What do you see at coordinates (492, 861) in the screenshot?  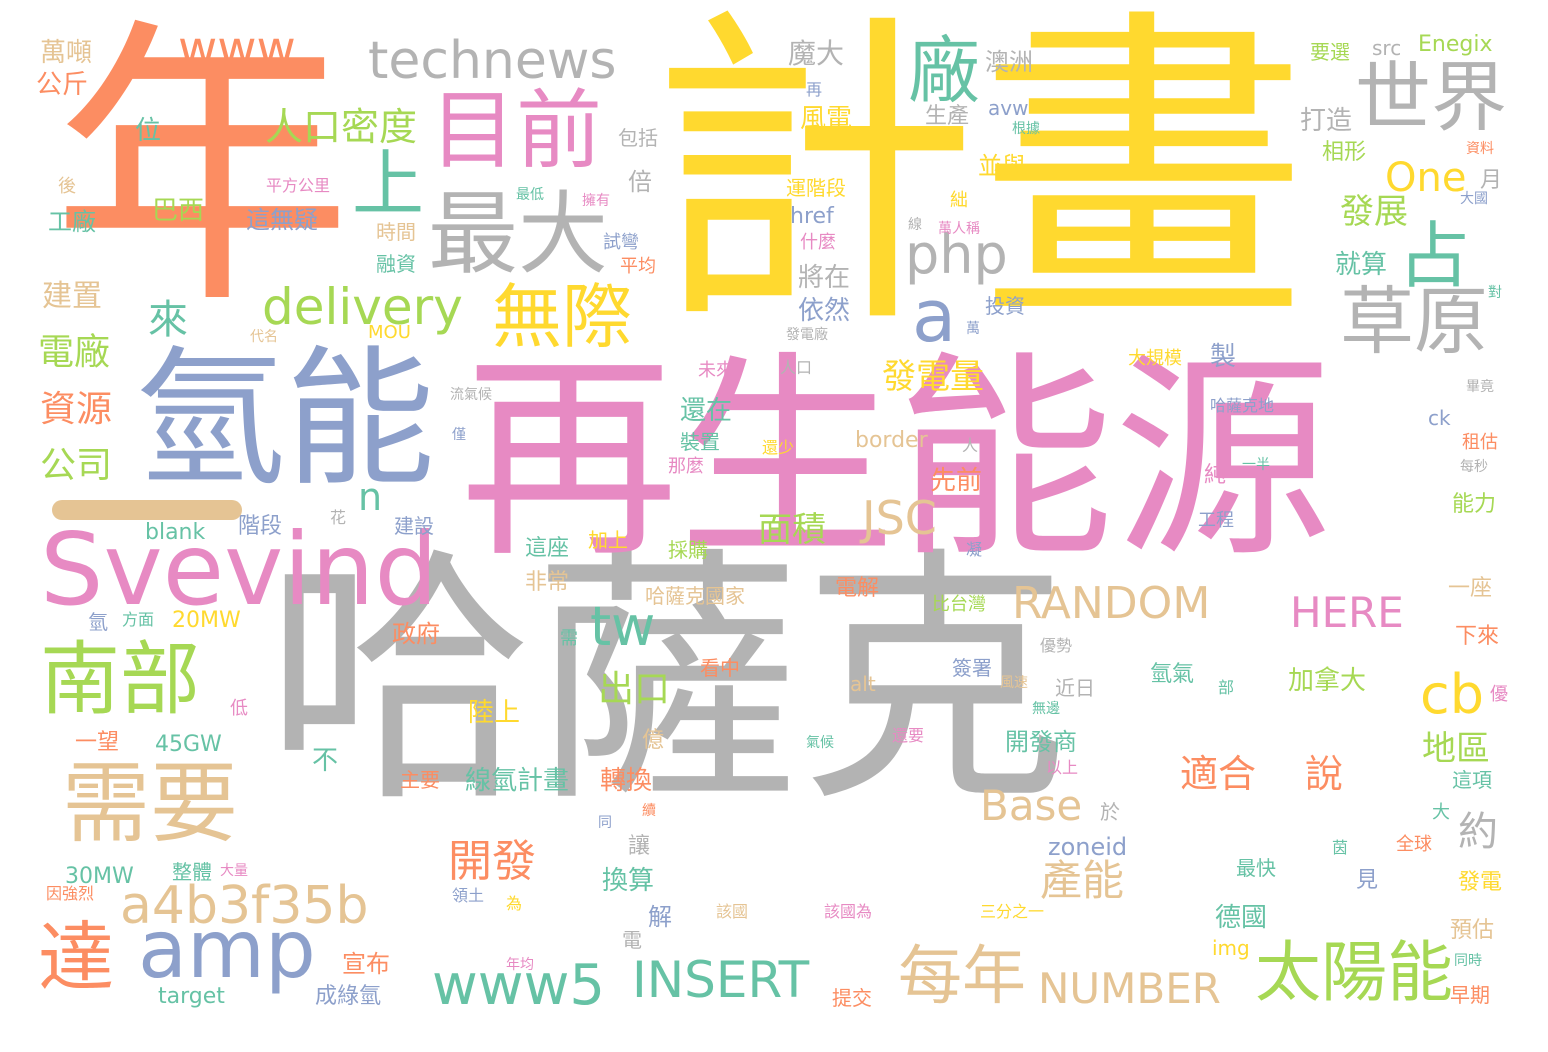 I see `word-kaifa: 開發` at bounding box center [492, 861].